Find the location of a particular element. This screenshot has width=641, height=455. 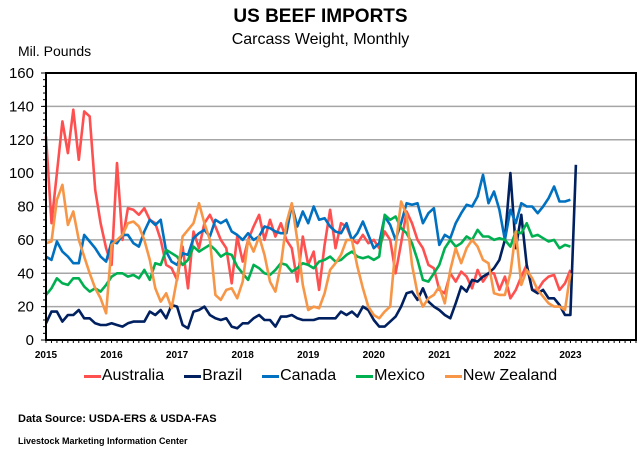

x-axis-ticks: 2015 2016 2017 2018 2019 2020 2021 2022 2023 is located at coordinates (336, 350).